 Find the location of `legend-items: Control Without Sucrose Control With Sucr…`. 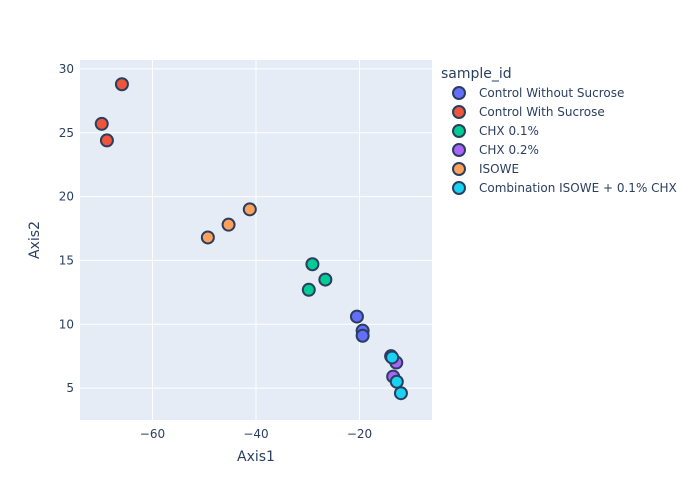

legend-items: Control Without Sucrose Control With Sucr… is located at coordinates (564, 140).